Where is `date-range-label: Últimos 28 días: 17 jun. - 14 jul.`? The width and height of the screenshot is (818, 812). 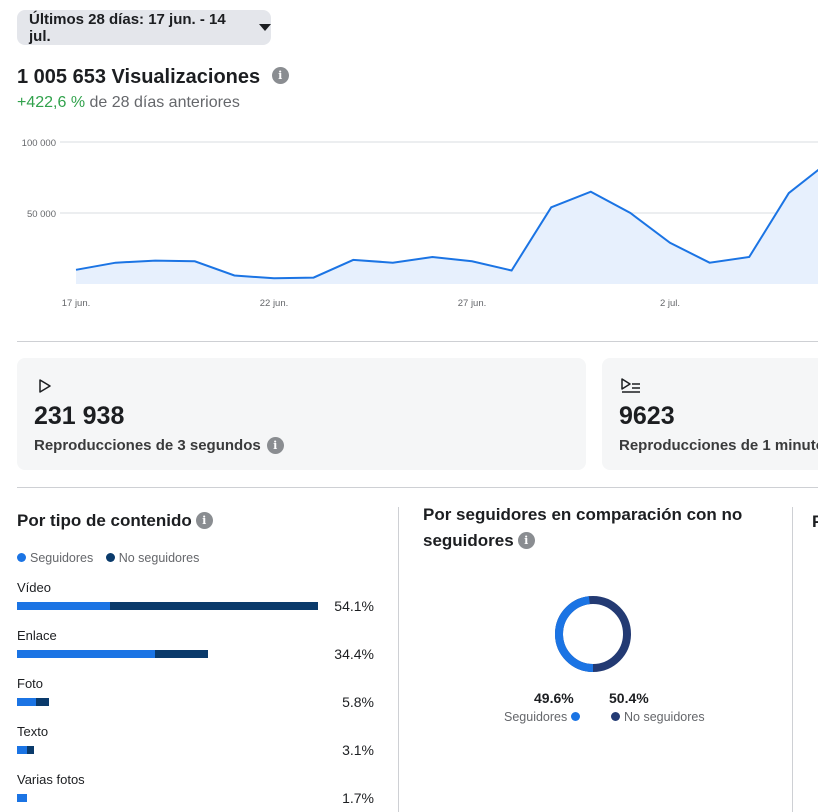 date-range-label: Últimos 28 días: 17 jun. - 14 jul. is located at coordinates (127, 27).